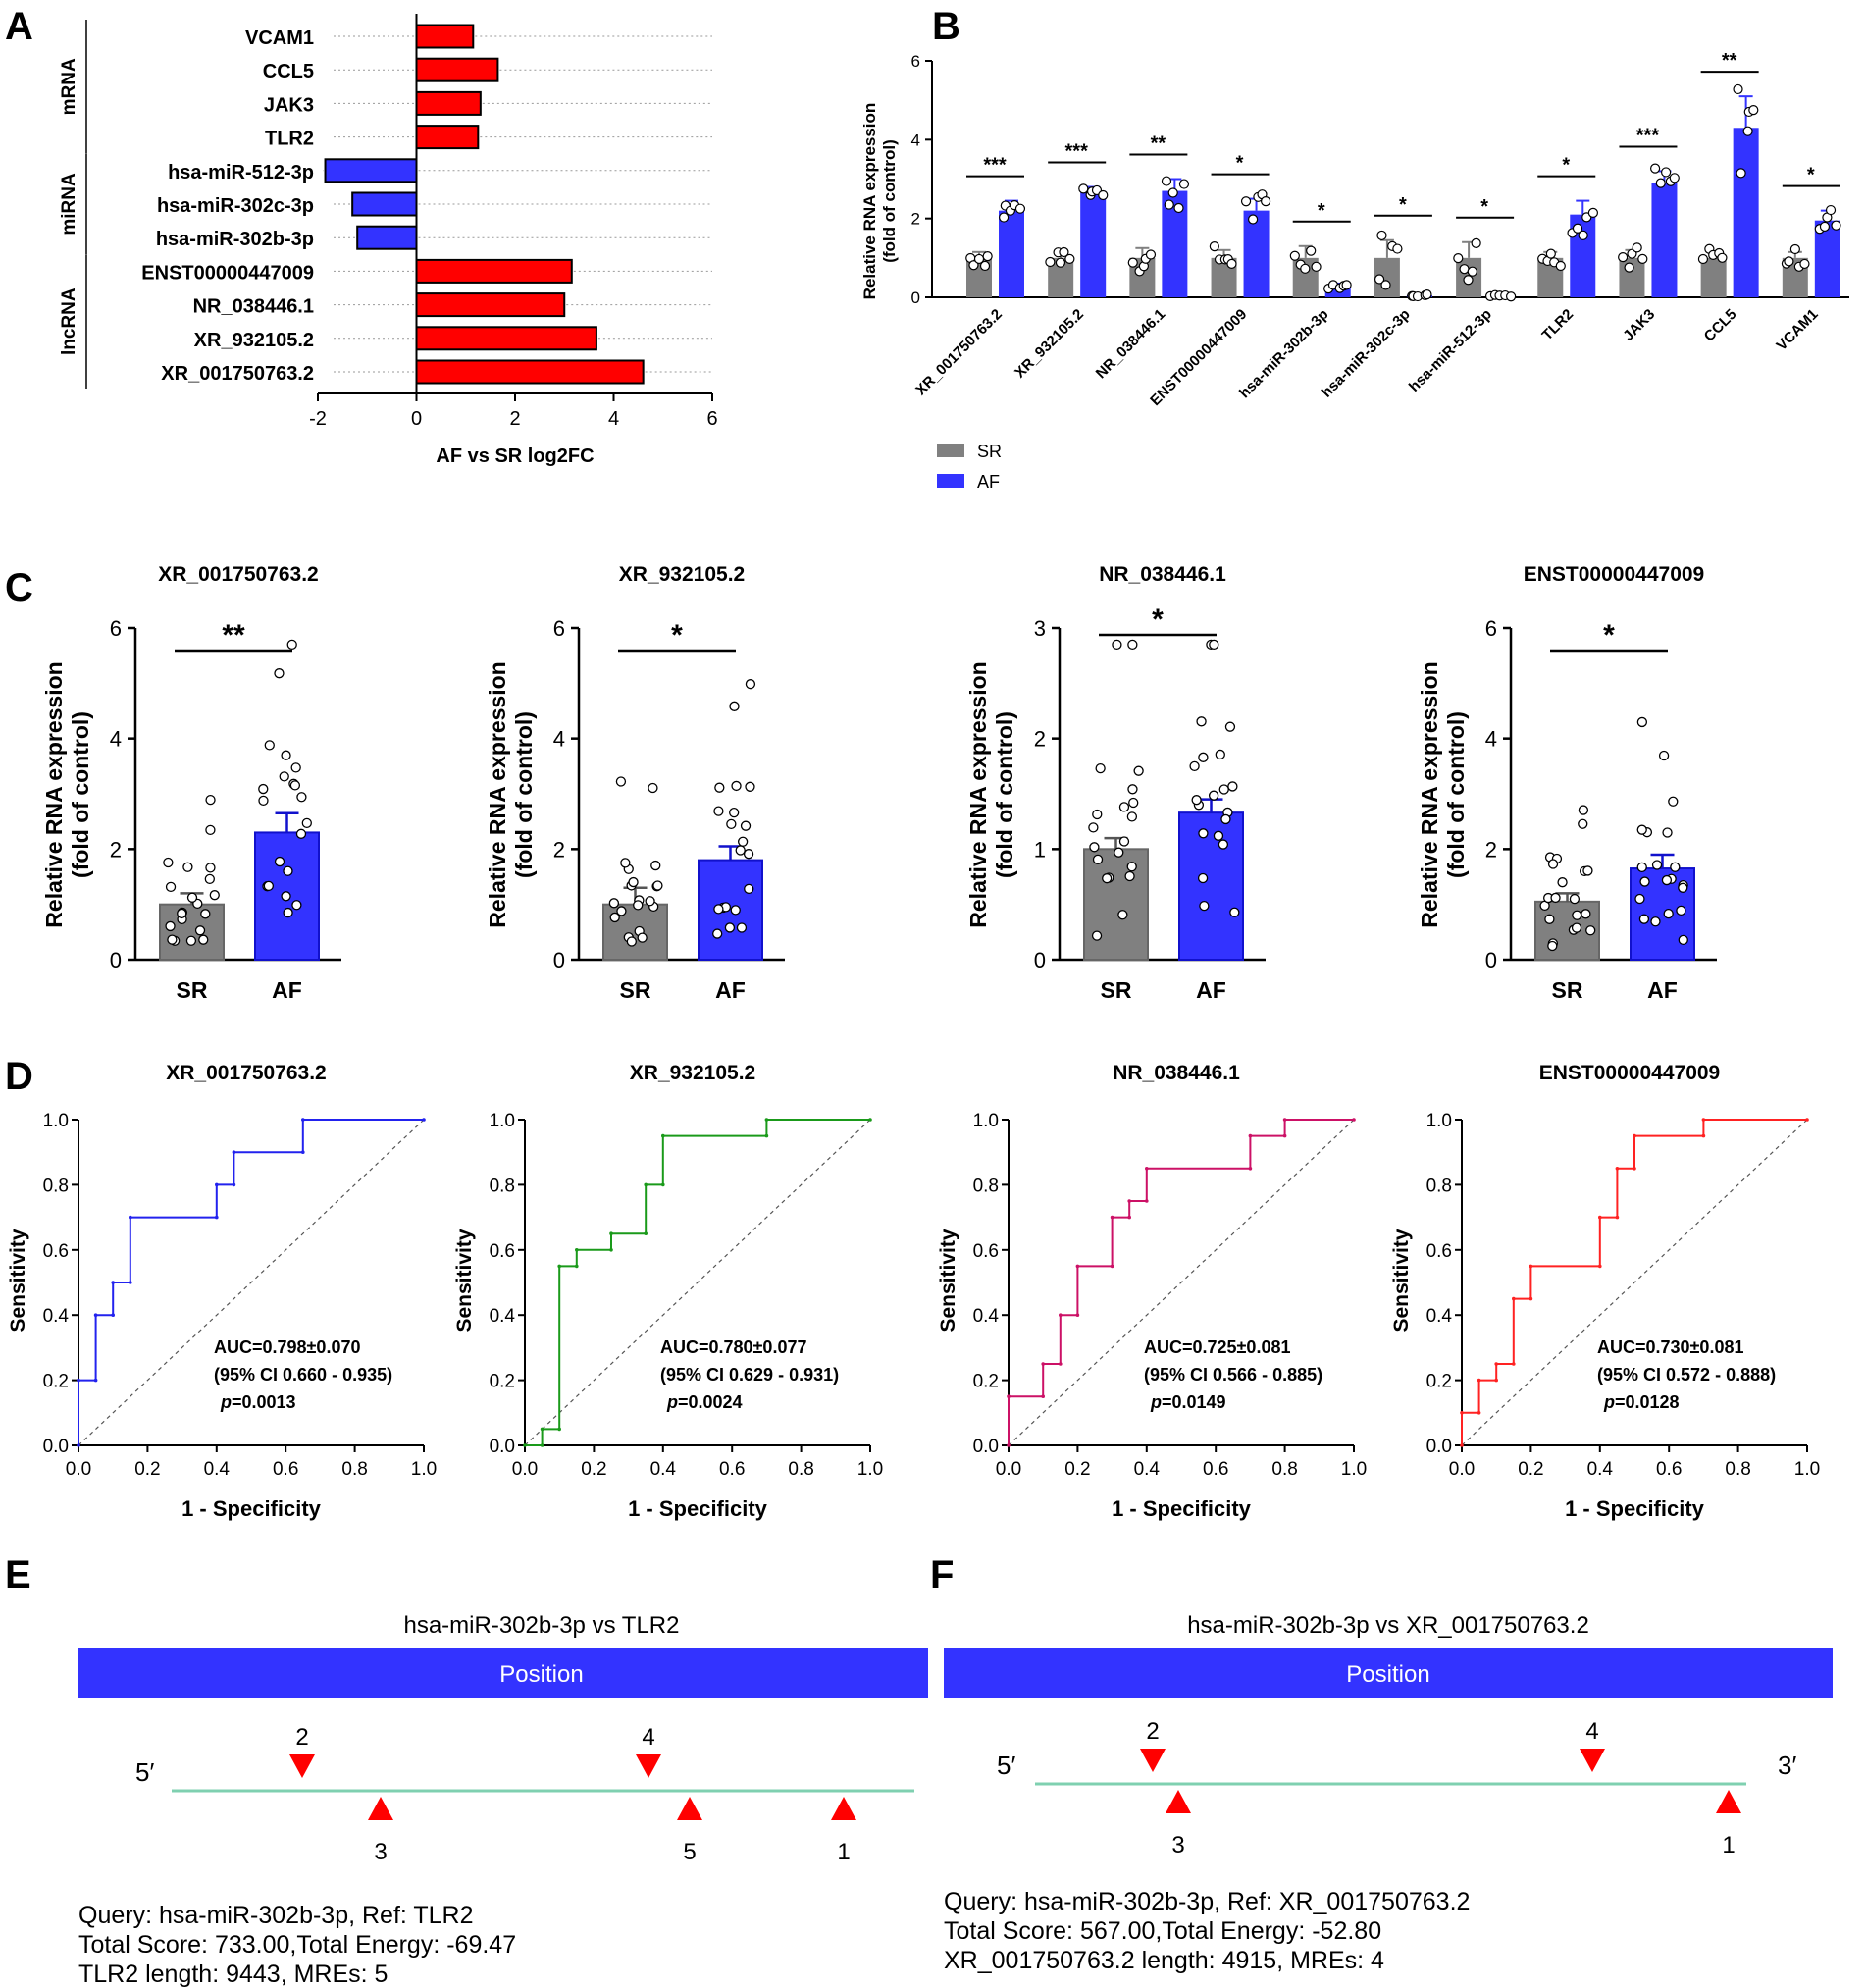  I want to click on b-legend-swatch-sr, so click(950, 450).